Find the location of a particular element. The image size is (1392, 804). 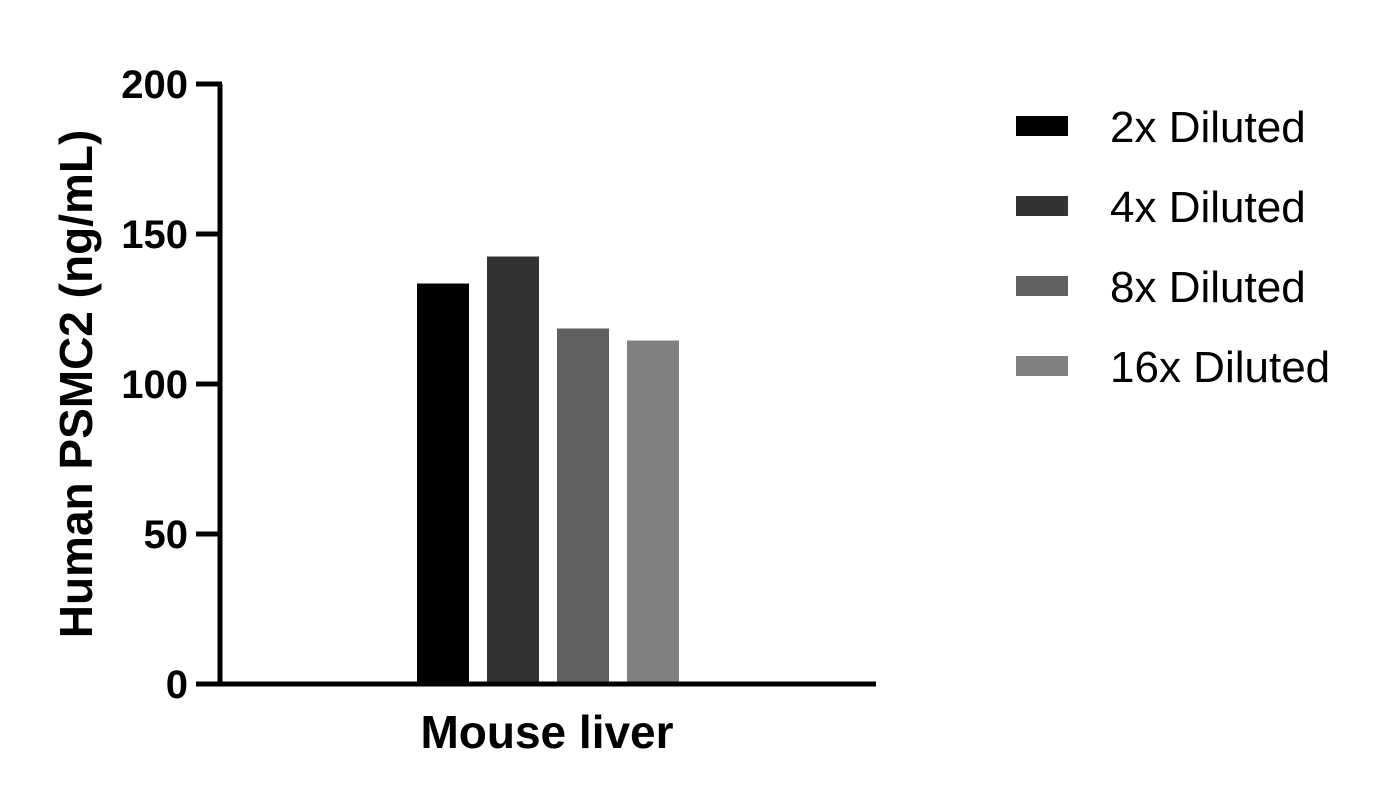

legend-label-4: 16x Diluted is located at coordinates (1220, 367).